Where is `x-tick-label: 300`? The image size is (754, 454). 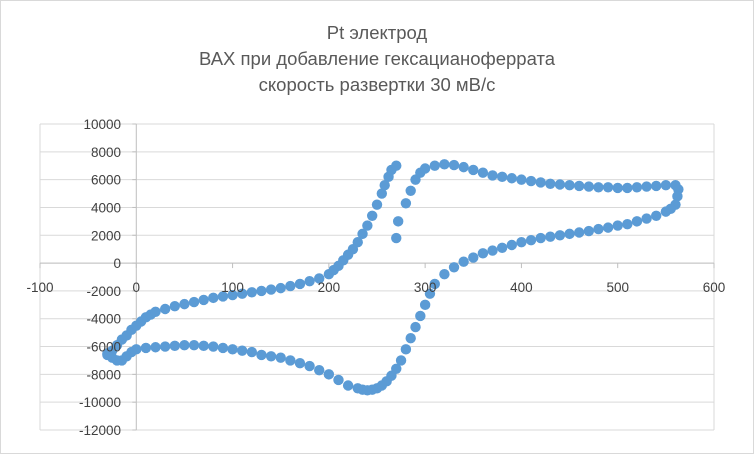 x-tick-label: 300 is located at coordinates (425, 287).